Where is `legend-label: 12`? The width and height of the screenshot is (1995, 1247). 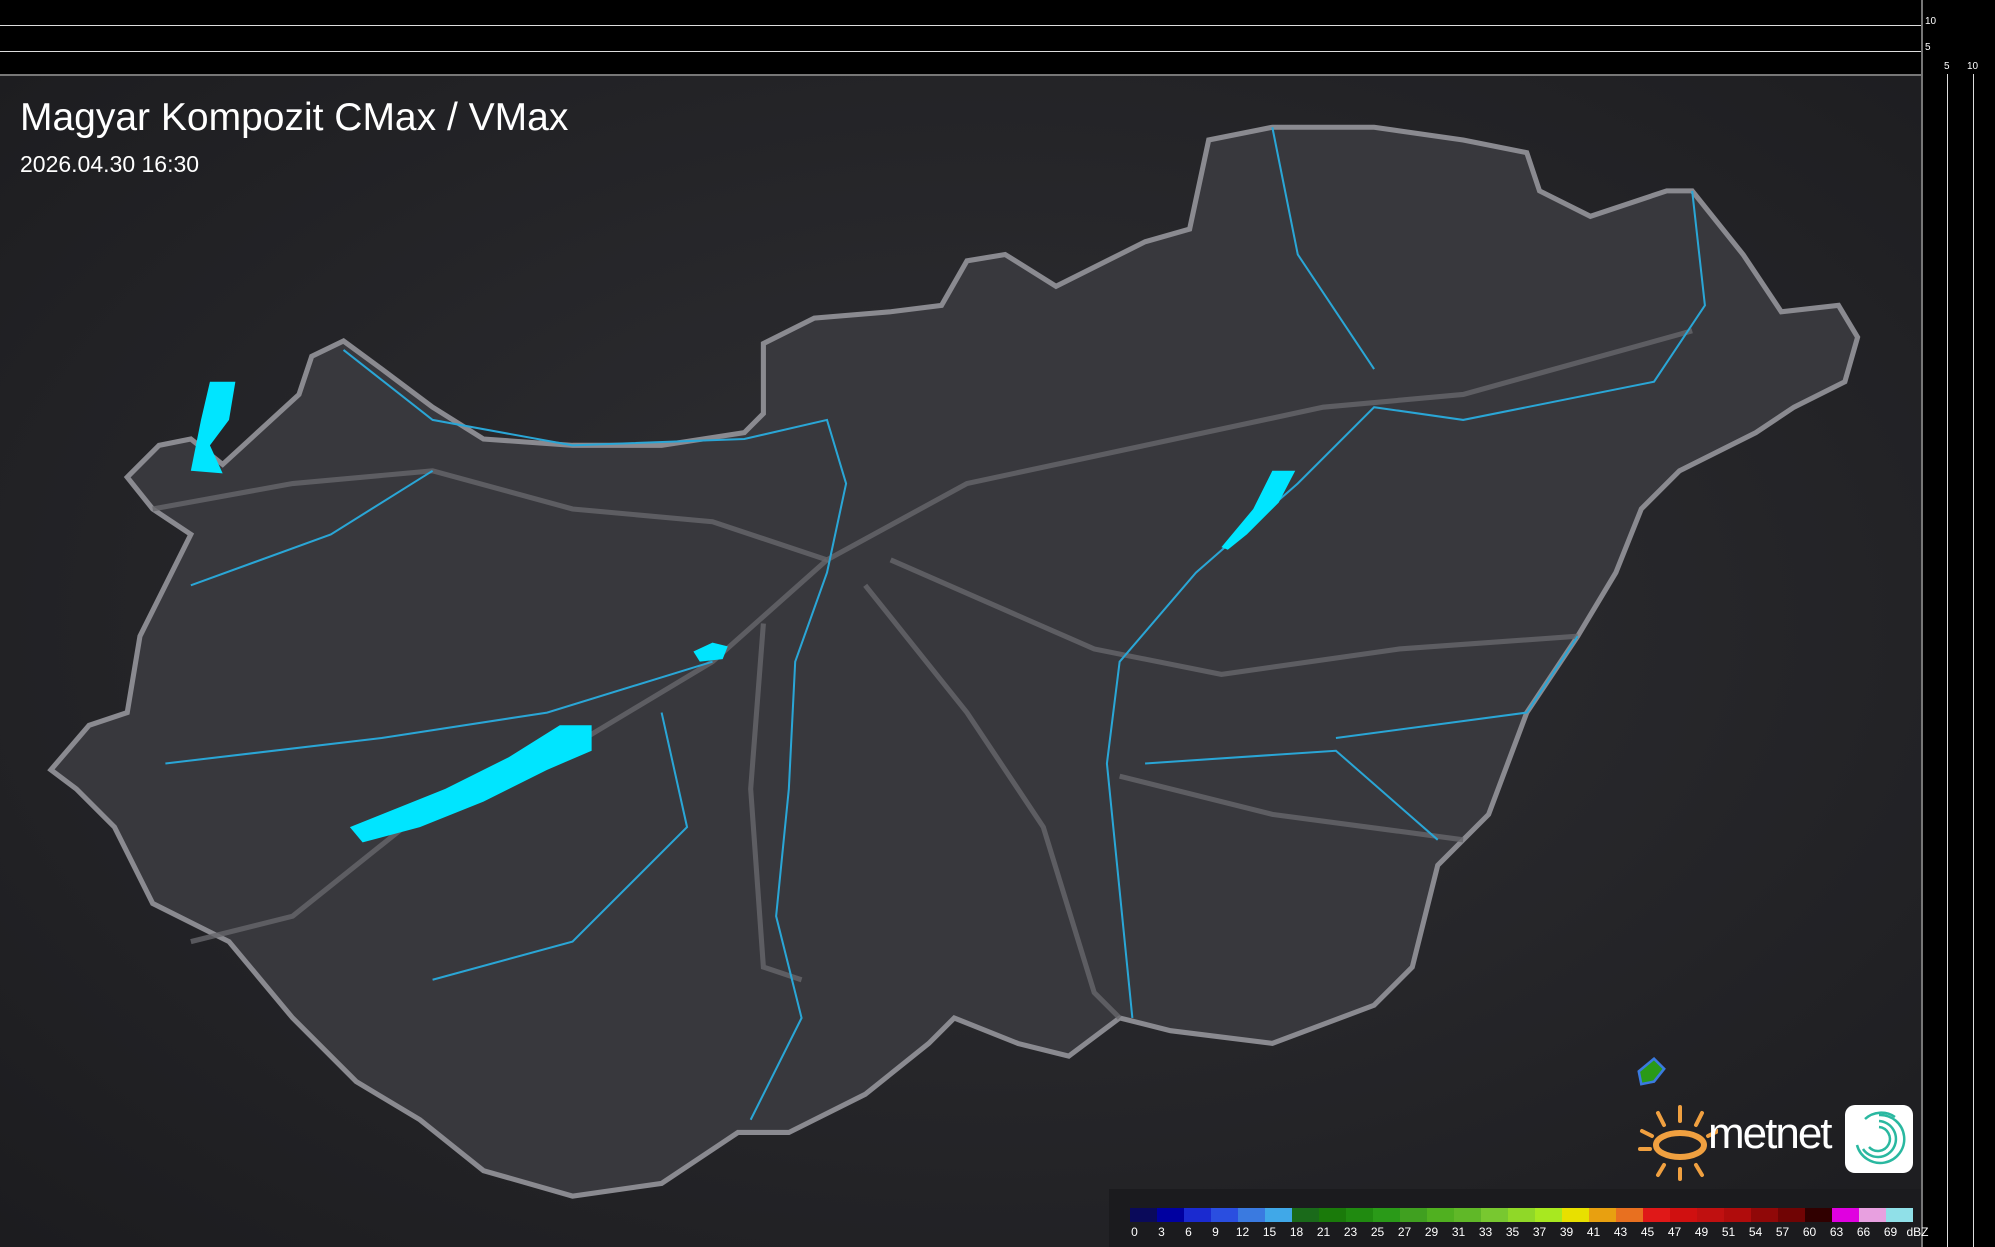 legend-label: 12 is located at coordinates (1242, 1232).